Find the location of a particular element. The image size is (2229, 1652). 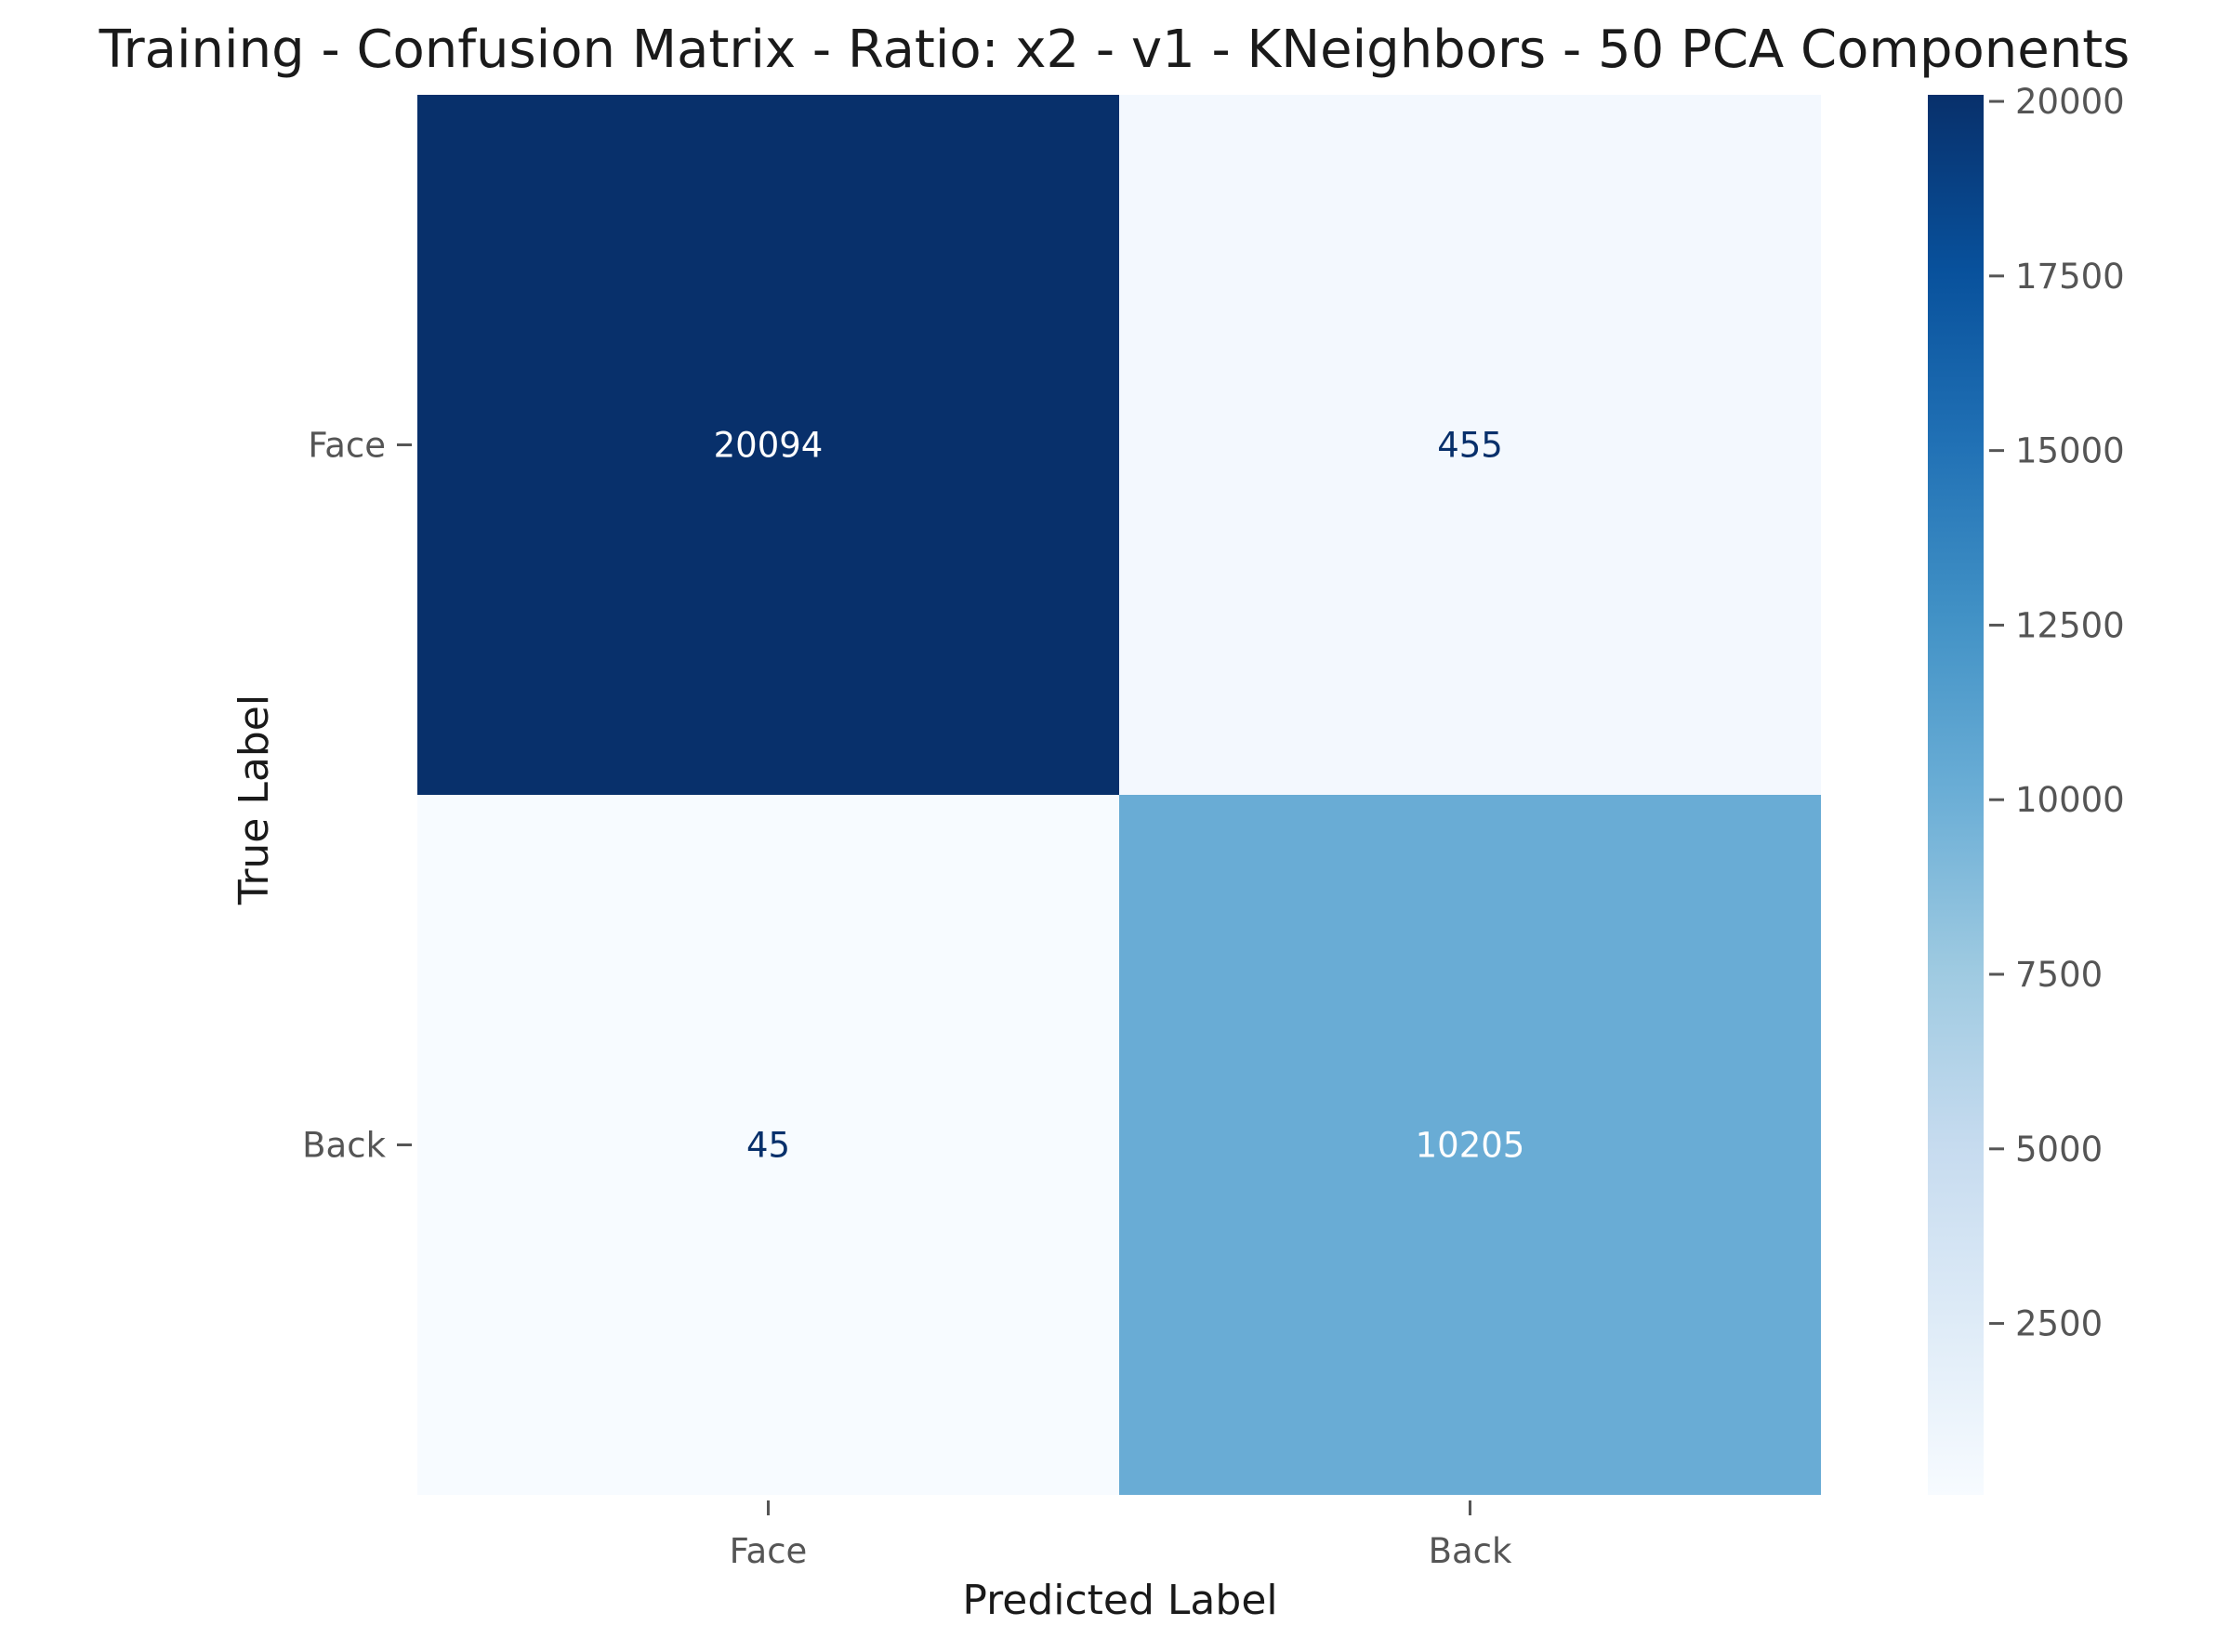

cell-value-label-1-1: 10205 is located at coordinates (1470, 1146).